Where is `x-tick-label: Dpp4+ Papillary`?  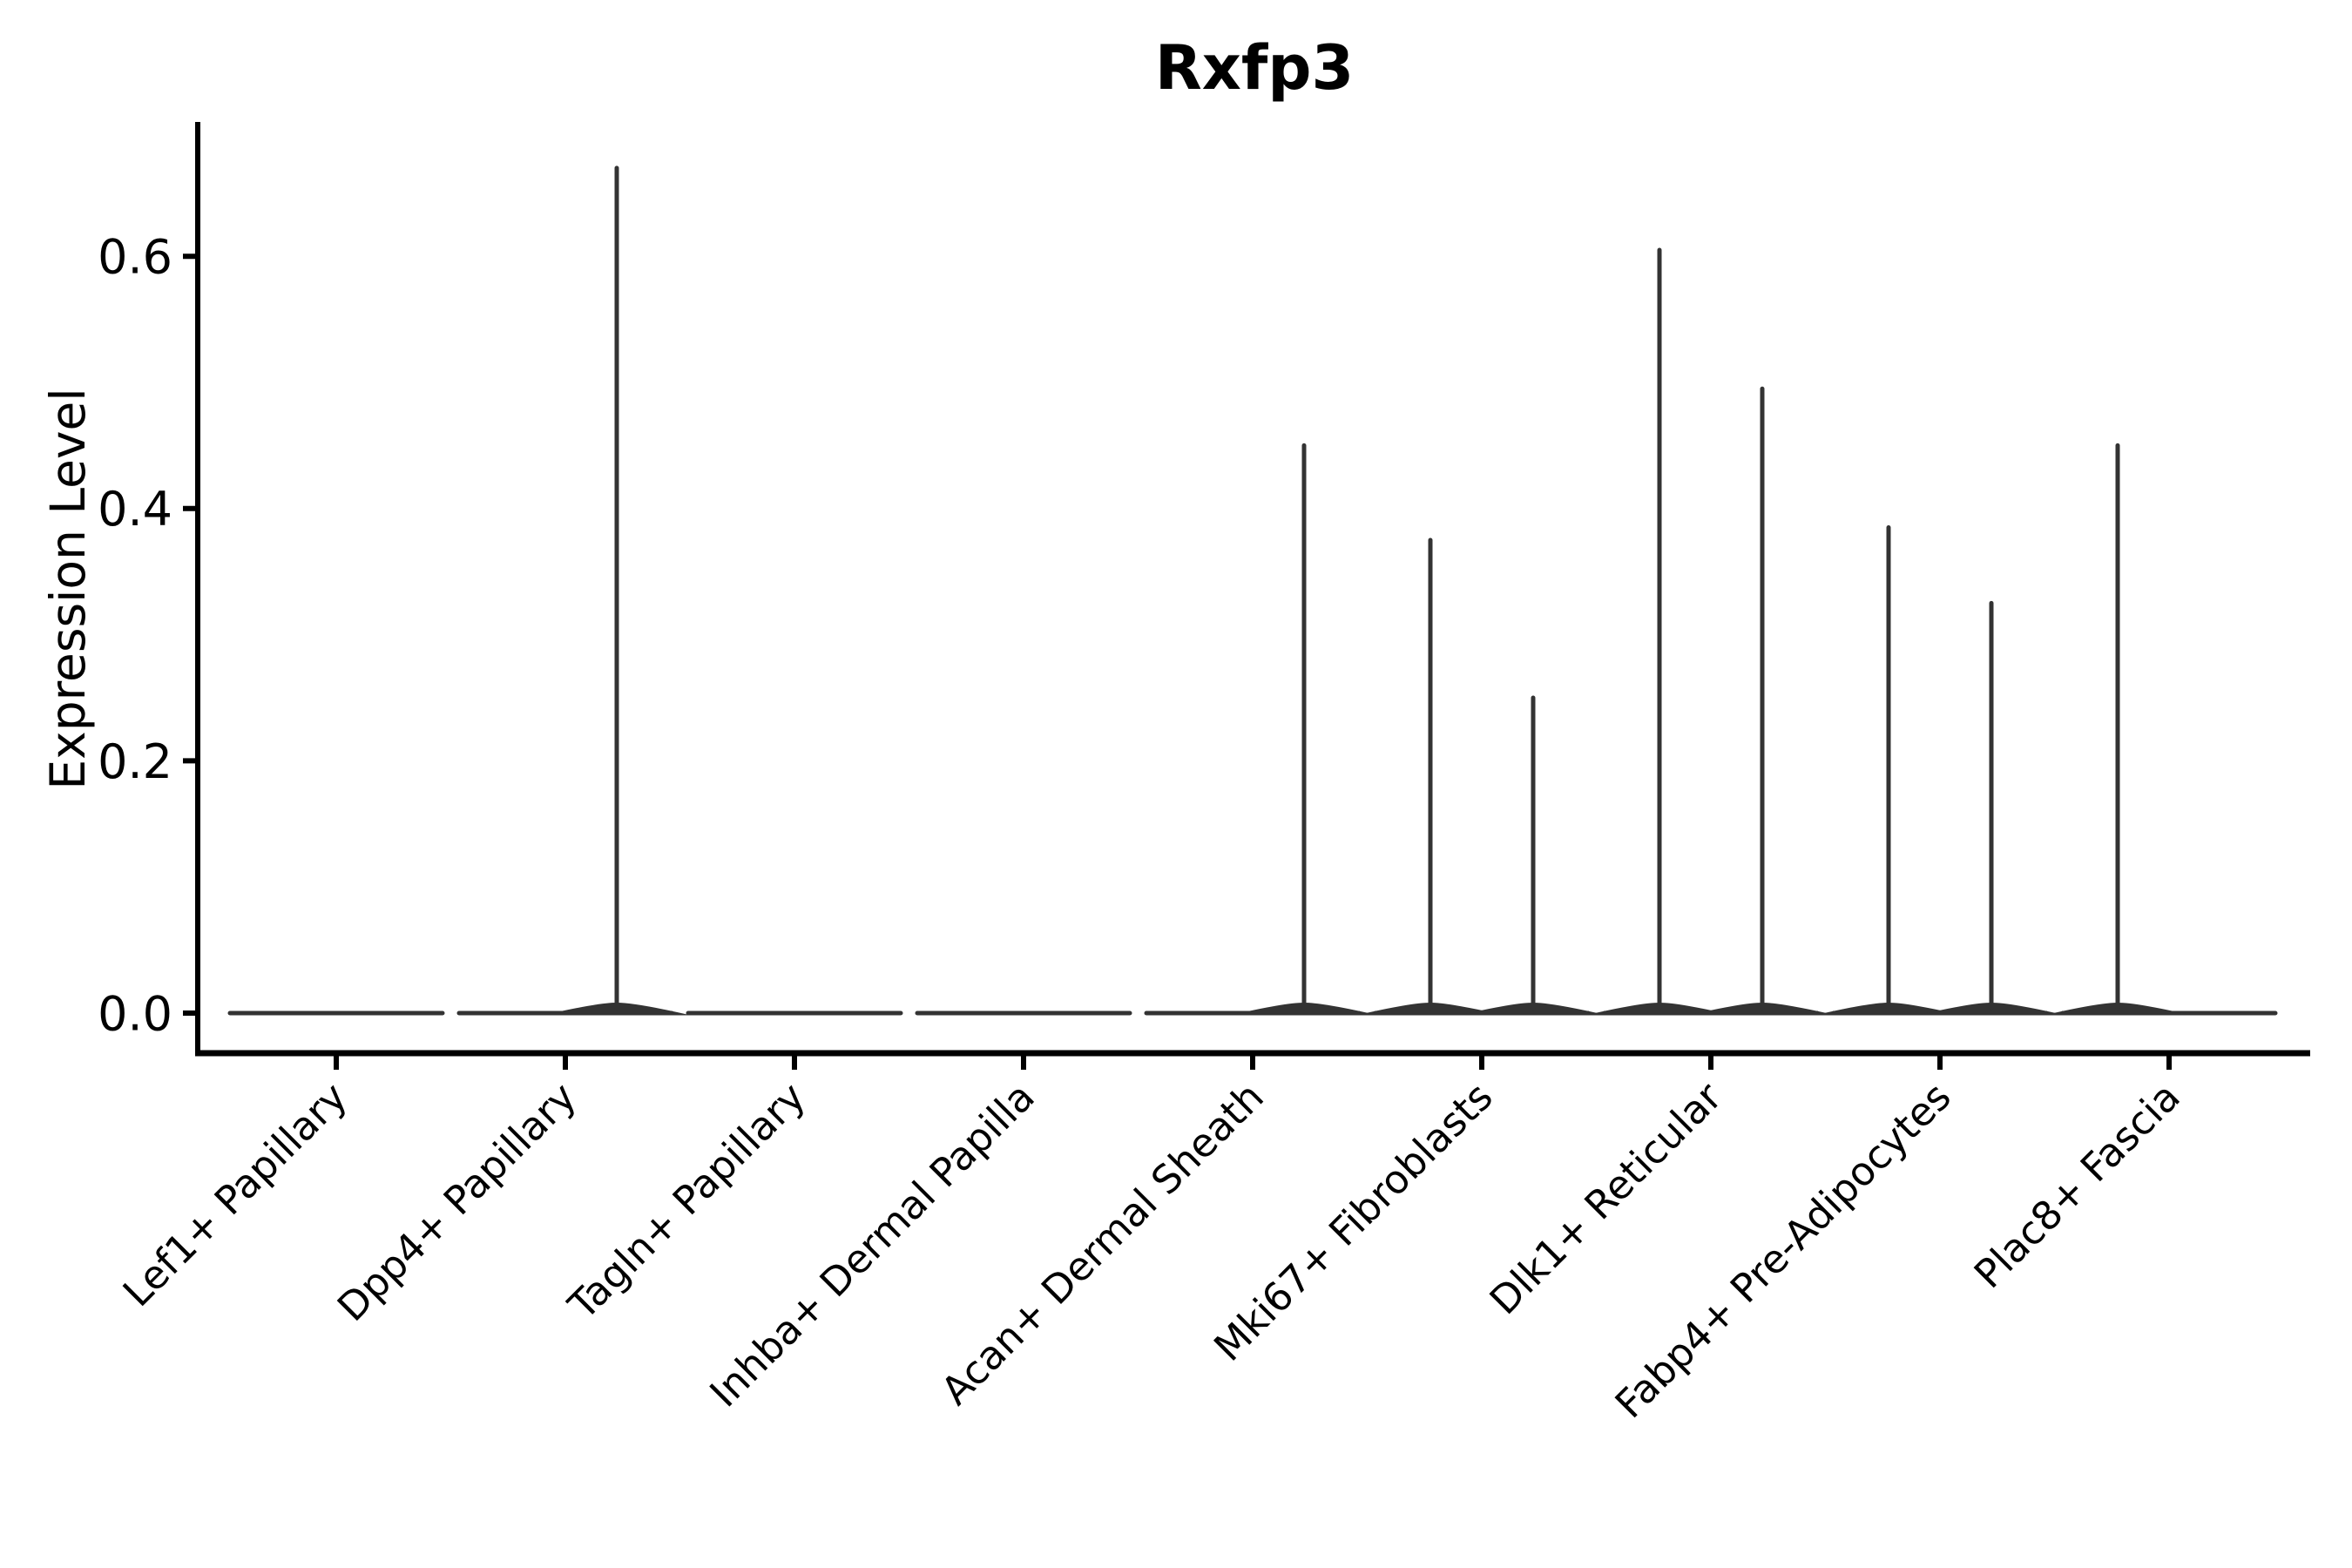 x-tick-label: Dpp4+ Papillary is located at coordinates (456, 1201).